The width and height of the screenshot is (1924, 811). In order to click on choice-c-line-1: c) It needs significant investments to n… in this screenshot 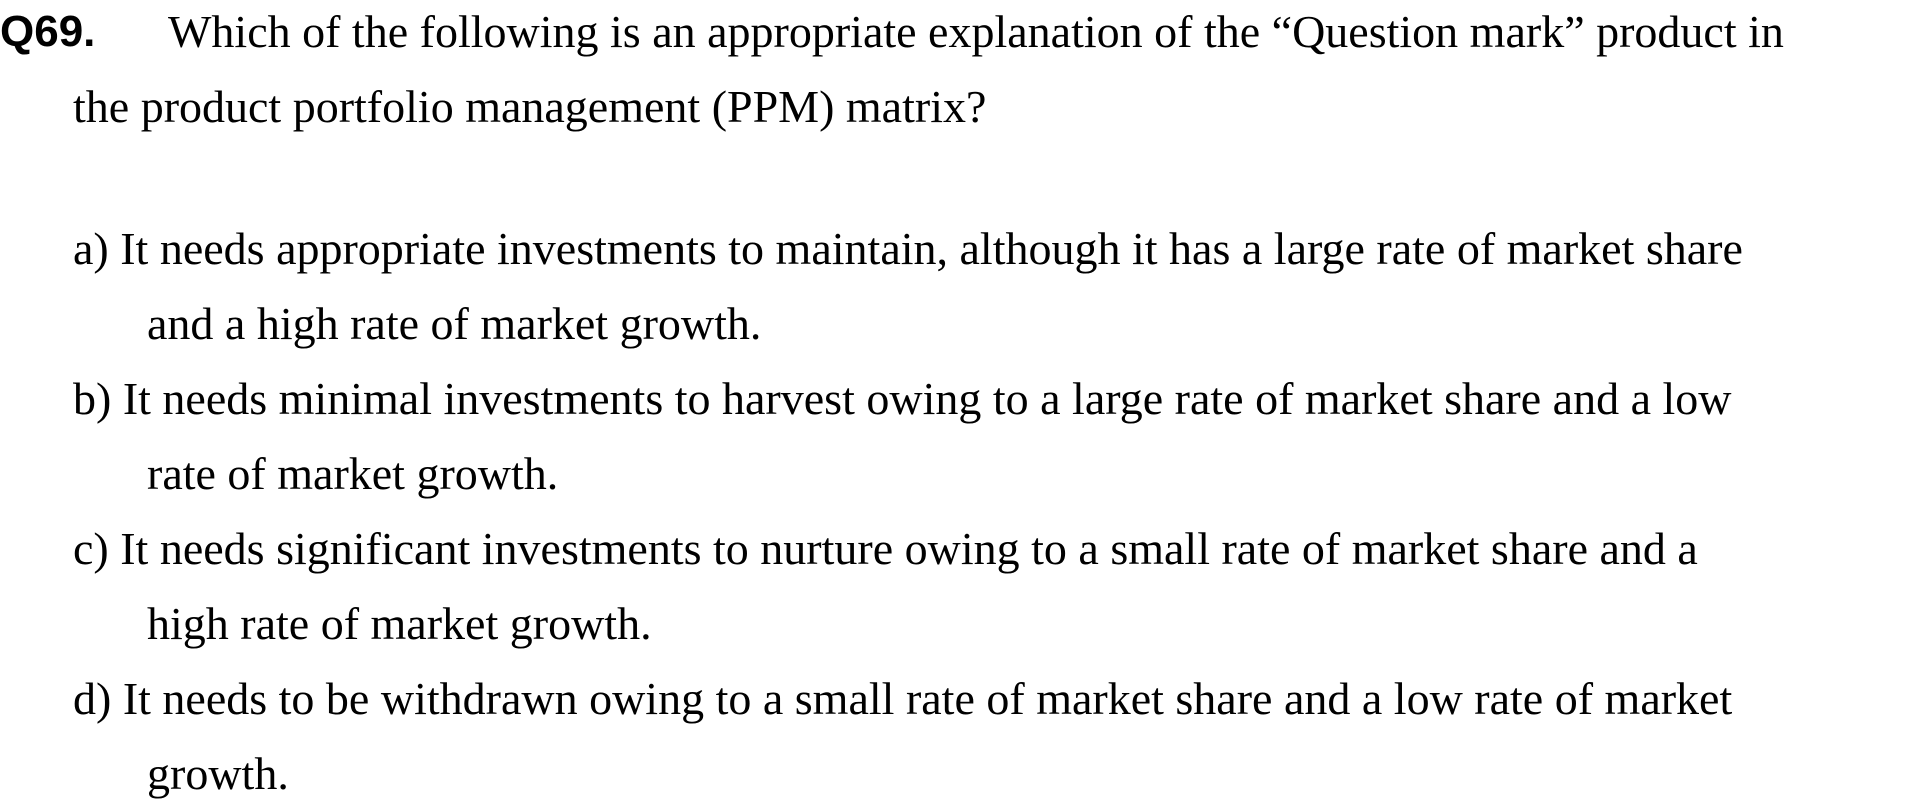, I will do `click(885, 548)`.